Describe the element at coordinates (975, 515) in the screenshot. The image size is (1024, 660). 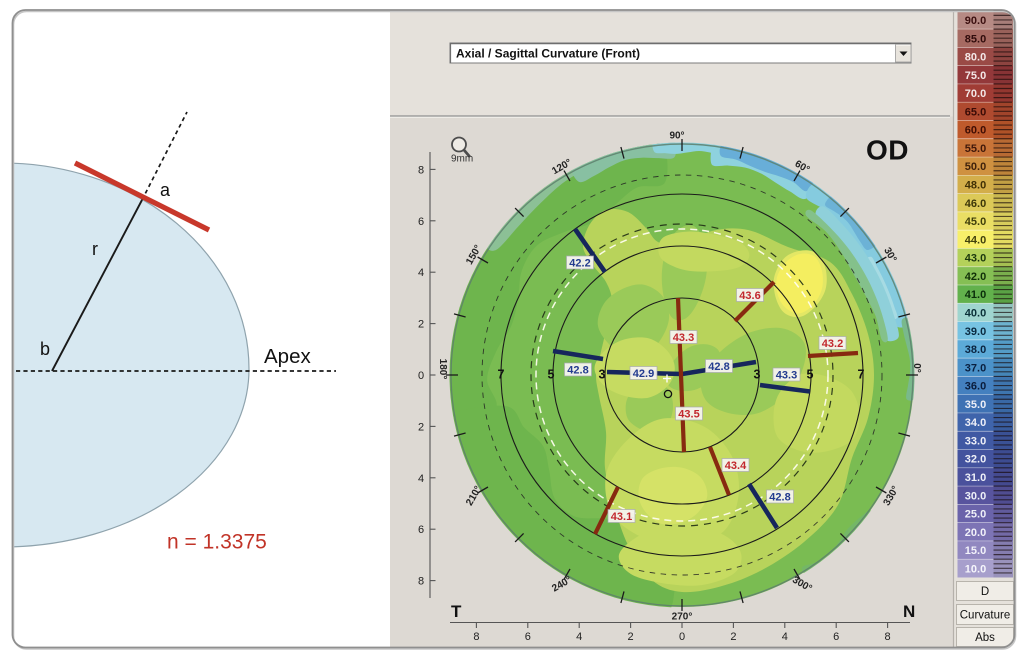
I see `svg-text: 25.0` at that location.